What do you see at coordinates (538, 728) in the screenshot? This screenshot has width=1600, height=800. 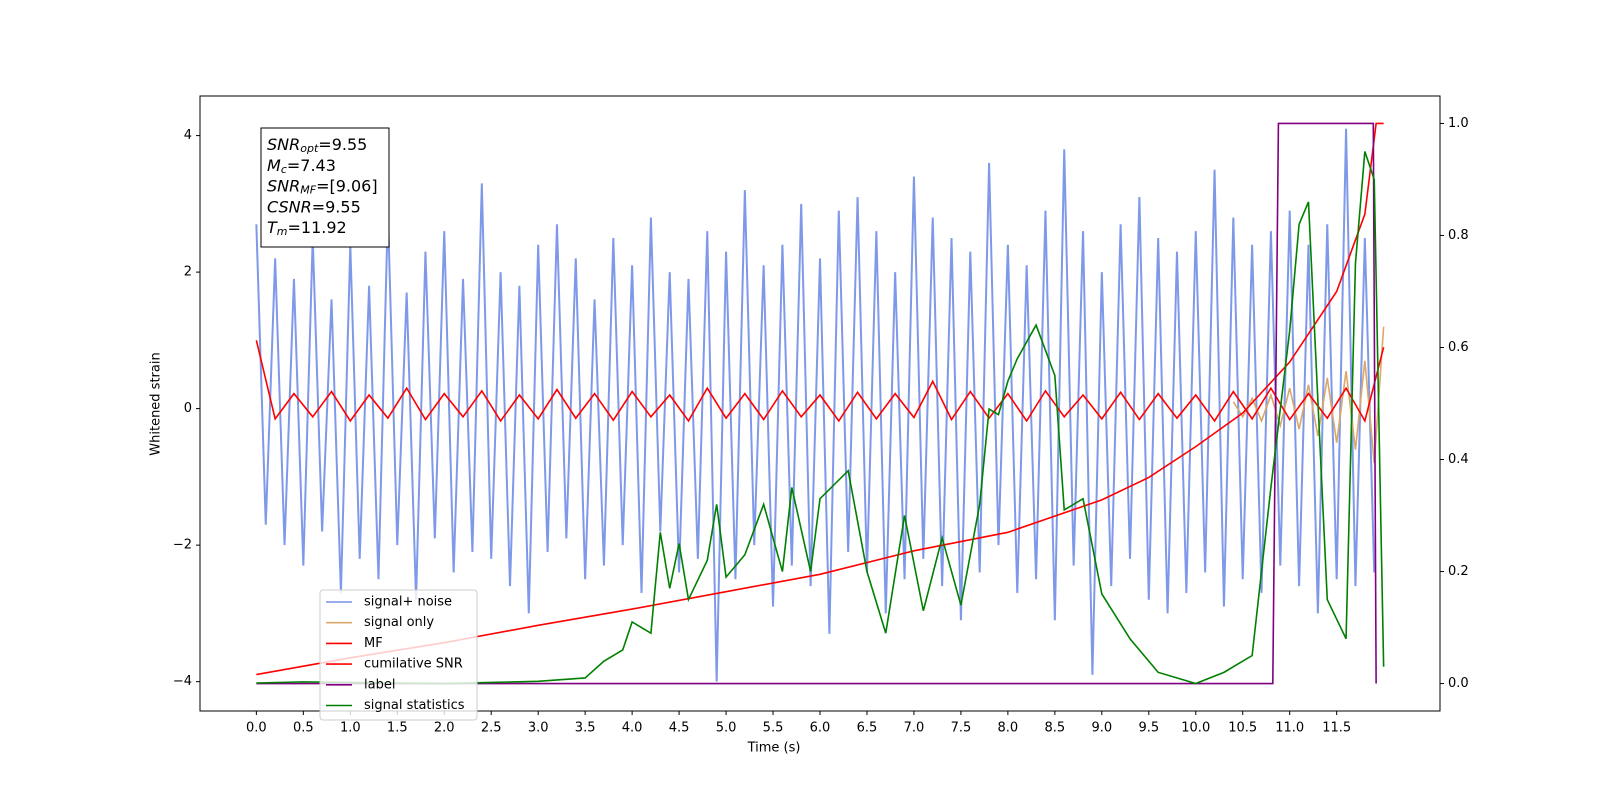 I see `x-tick-label: 3.0` at bounding box center [538, 728].